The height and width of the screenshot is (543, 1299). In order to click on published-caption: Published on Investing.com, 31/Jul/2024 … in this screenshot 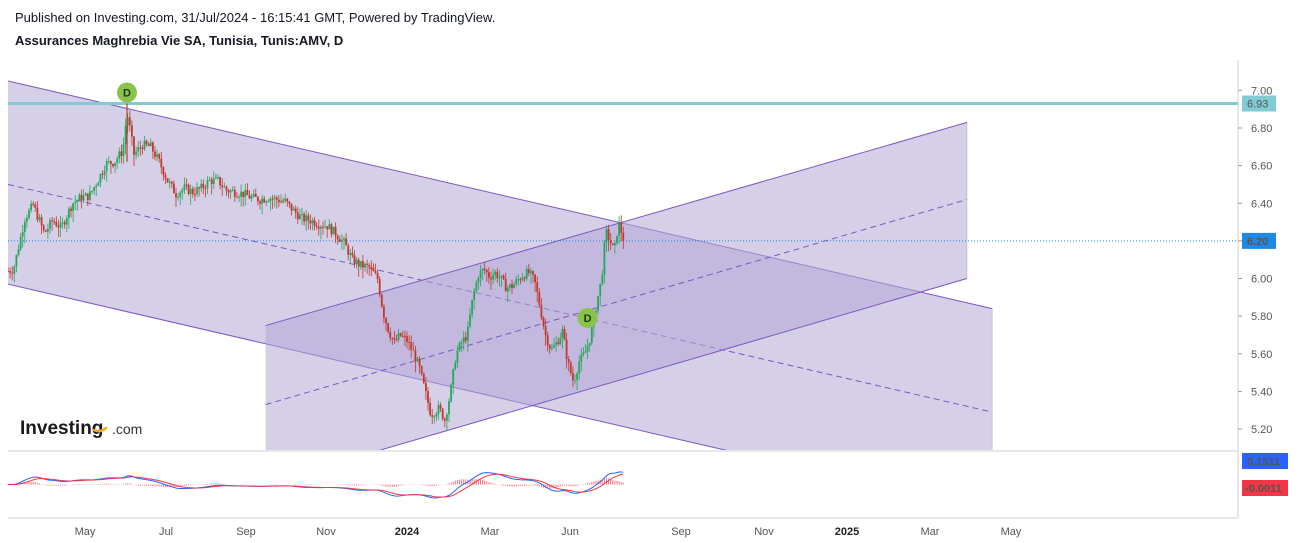, I will do `click(255, 17)`.